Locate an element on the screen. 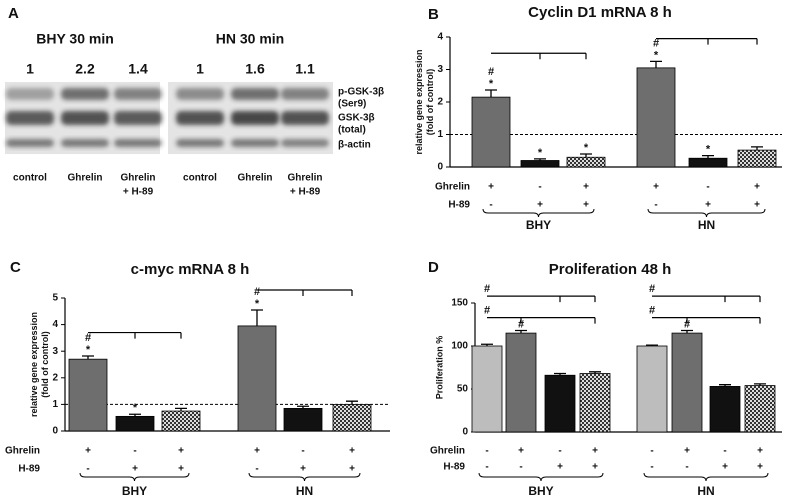  band-label: GSK-3β is located at coordinates (356, 118).